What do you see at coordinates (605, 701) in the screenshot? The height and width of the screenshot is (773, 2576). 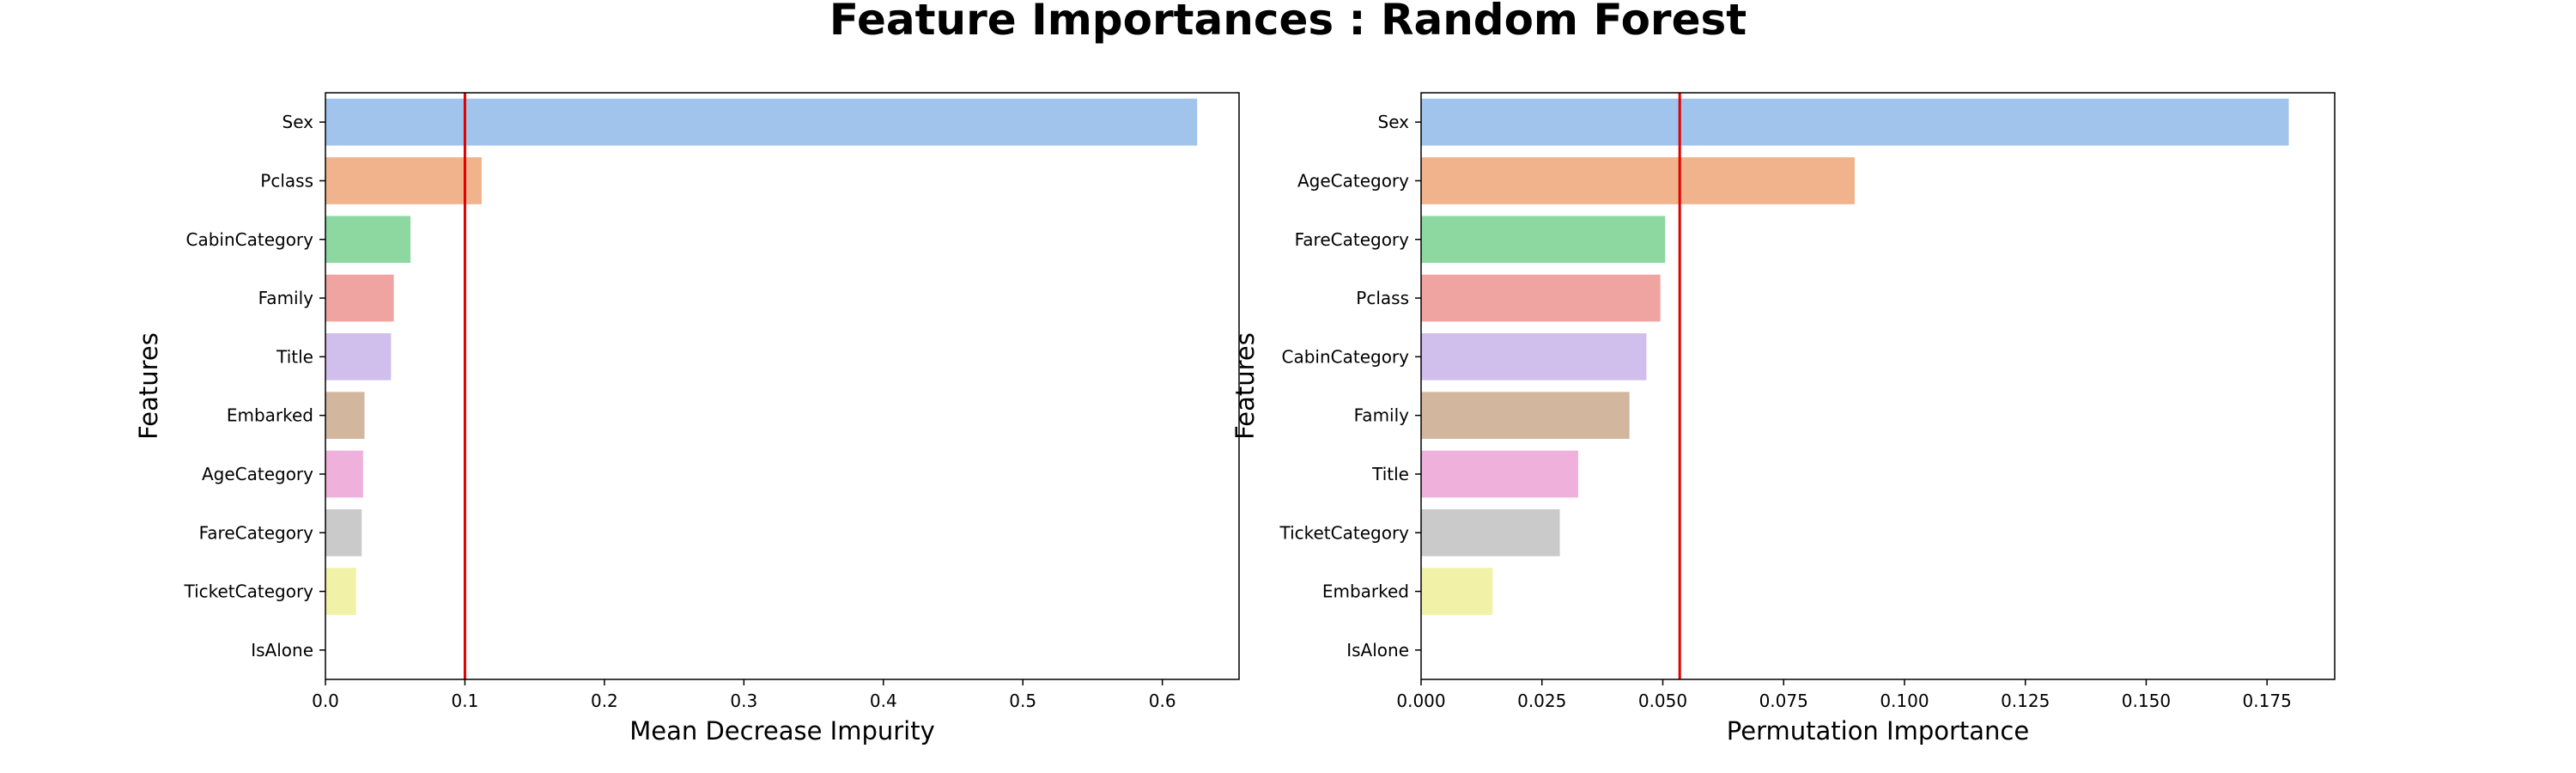 I see `x-tick-label: 0.2` at bounding box center [605, 701].